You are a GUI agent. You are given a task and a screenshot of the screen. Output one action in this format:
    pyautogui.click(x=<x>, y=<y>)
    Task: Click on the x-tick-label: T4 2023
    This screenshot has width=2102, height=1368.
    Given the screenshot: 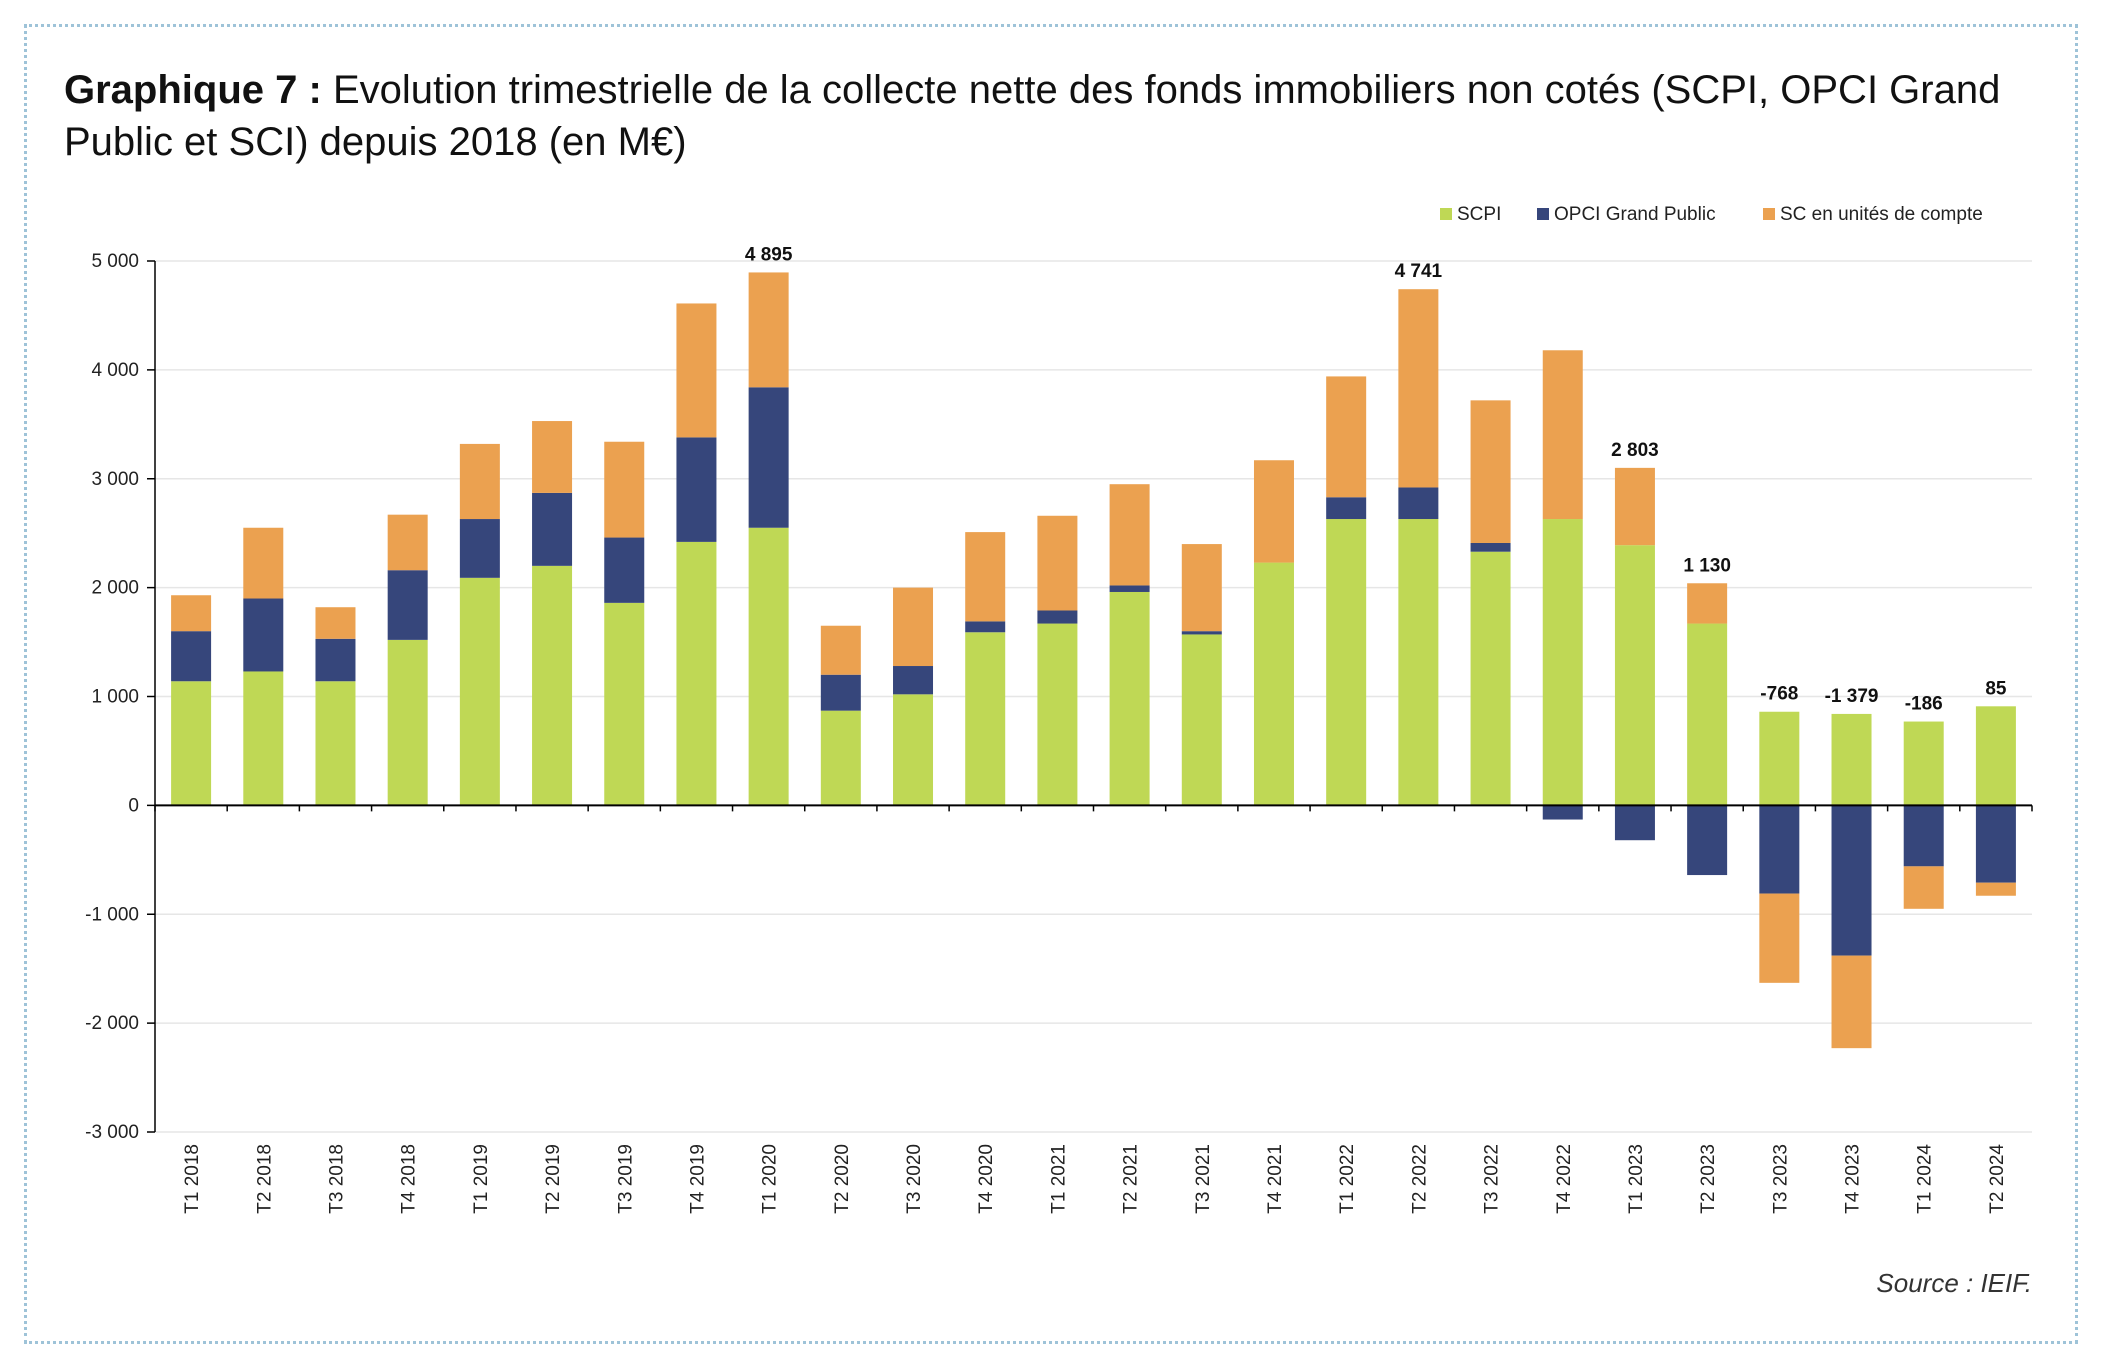 What is the action you would take?
    pyautogui.click(x=1853, y=1179)
    